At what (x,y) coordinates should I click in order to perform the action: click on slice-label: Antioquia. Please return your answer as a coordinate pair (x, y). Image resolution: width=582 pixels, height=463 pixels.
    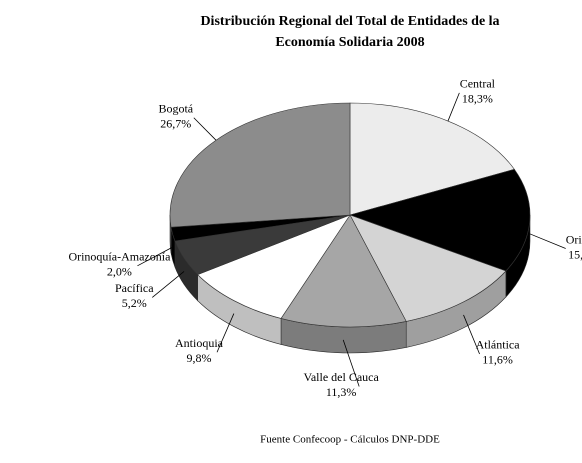
    Looking at the image, I should click on (199, 343).